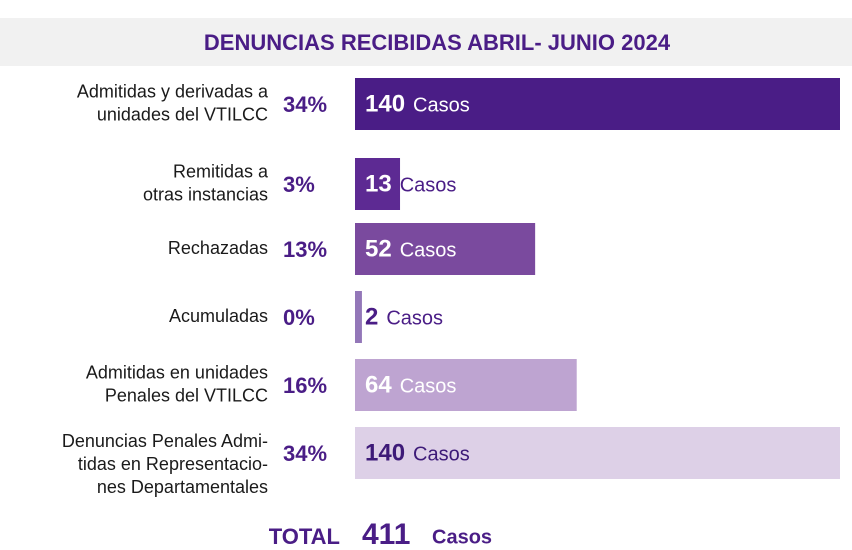 The image size is (852, 550). What do you see at coordinates (182, 114) in the screenshot?
I see `category-label: unidades del VTILCC` at bounding box center [182, 114].